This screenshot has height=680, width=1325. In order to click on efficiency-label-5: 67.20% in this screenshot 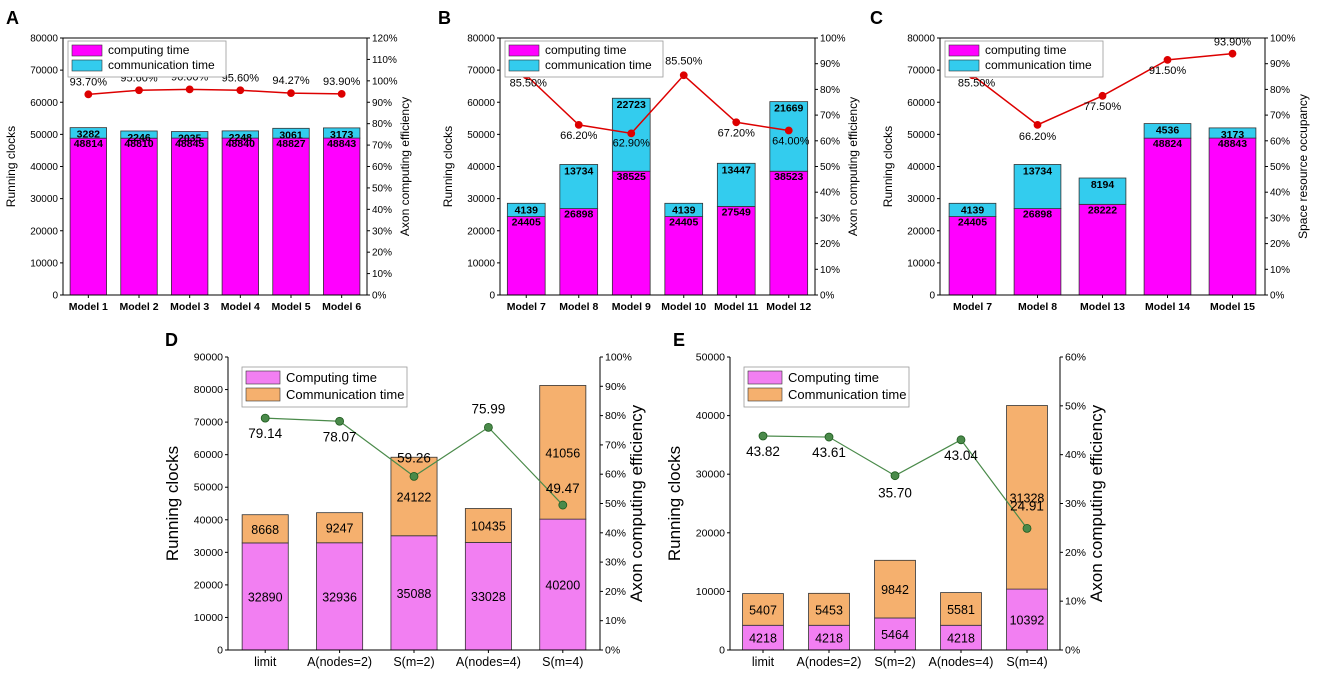, I will do `click(737, 133)`.